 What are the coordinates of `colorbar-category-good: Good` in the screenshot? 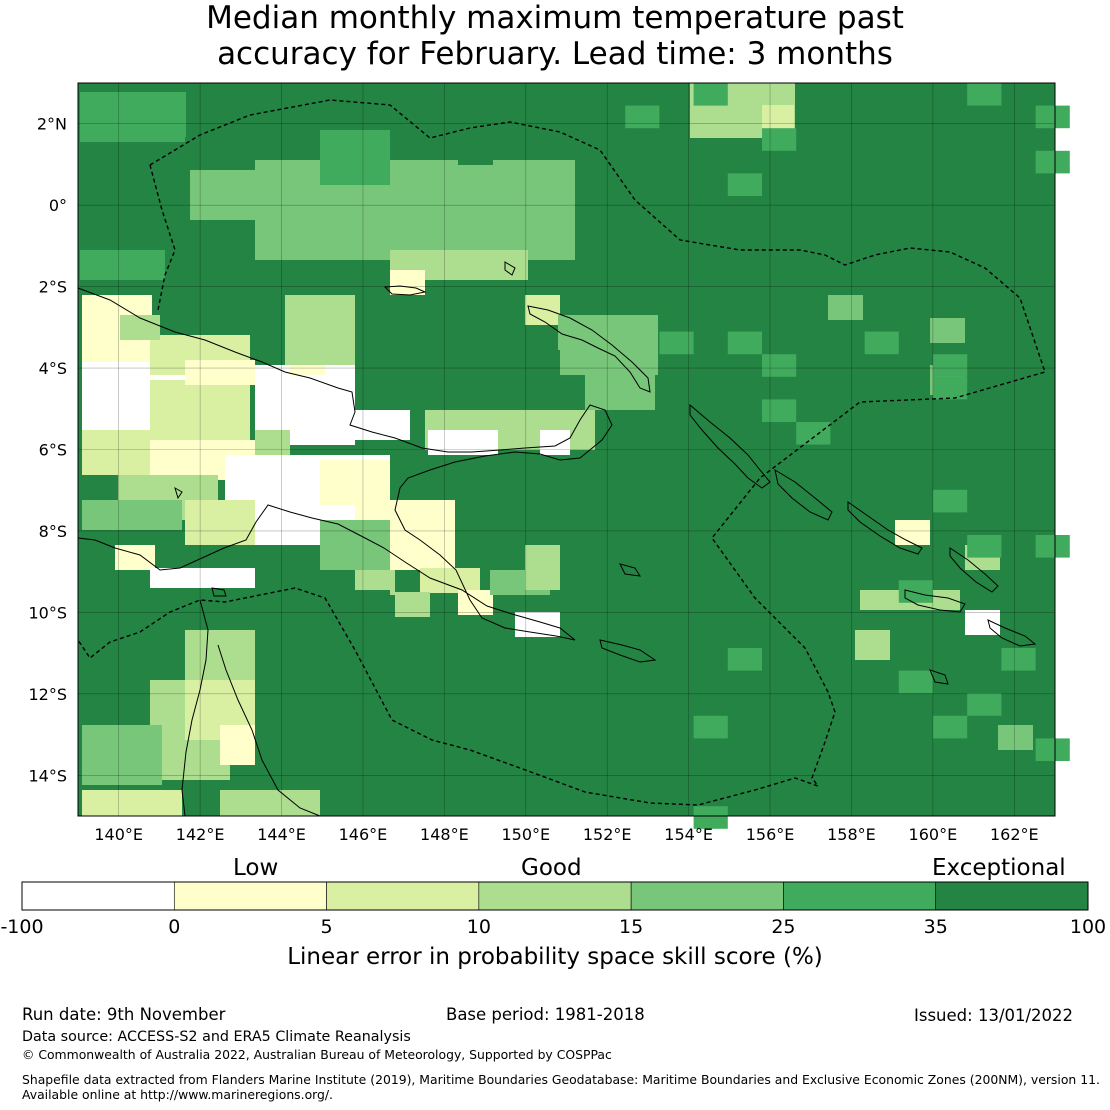 It's located at (551, 868).